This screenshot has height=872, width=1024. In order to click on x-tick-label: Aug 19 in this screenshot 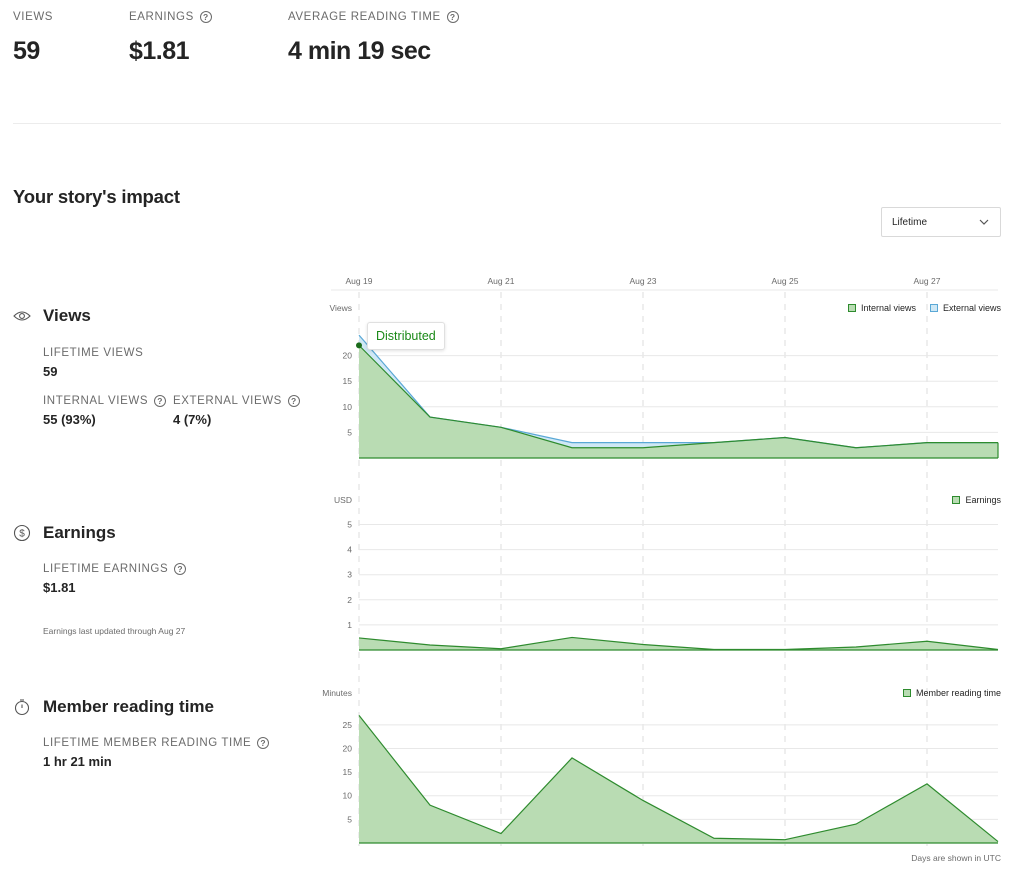, I will do `click(359, 281)`.